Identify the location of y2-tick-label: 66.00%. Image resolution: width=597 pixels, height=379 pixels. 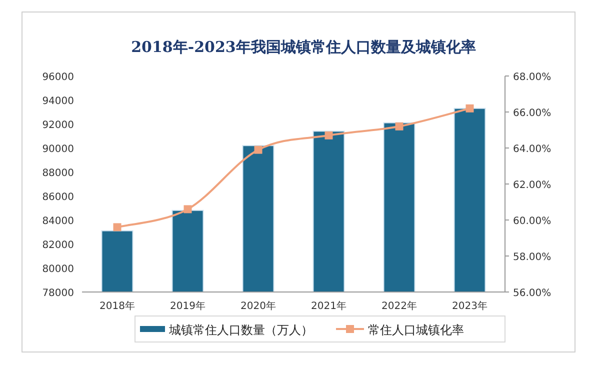
(532, 113).